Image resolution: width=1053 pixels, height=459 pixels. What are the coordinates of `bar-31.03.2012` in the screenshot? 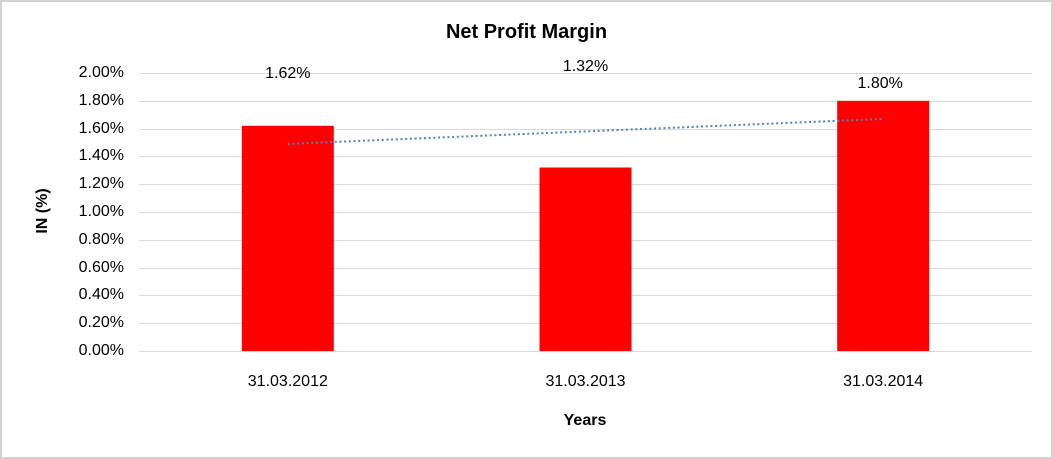 It's located at (287, 238).